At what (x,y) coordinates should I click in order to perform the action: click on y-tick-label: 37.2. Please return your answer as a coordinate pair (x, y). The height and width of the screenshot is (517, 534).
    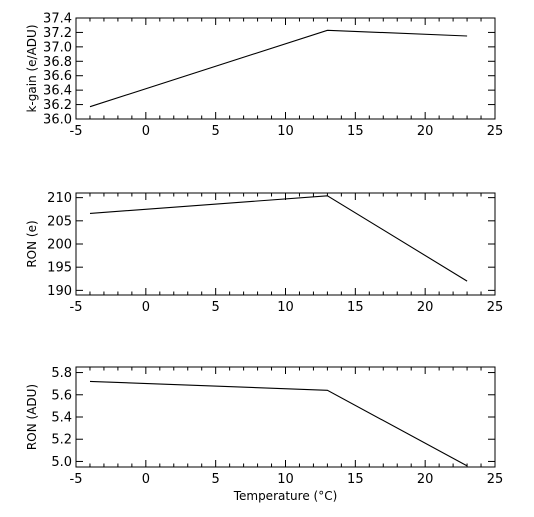
    Looking at the image, I should click on (57, 33).